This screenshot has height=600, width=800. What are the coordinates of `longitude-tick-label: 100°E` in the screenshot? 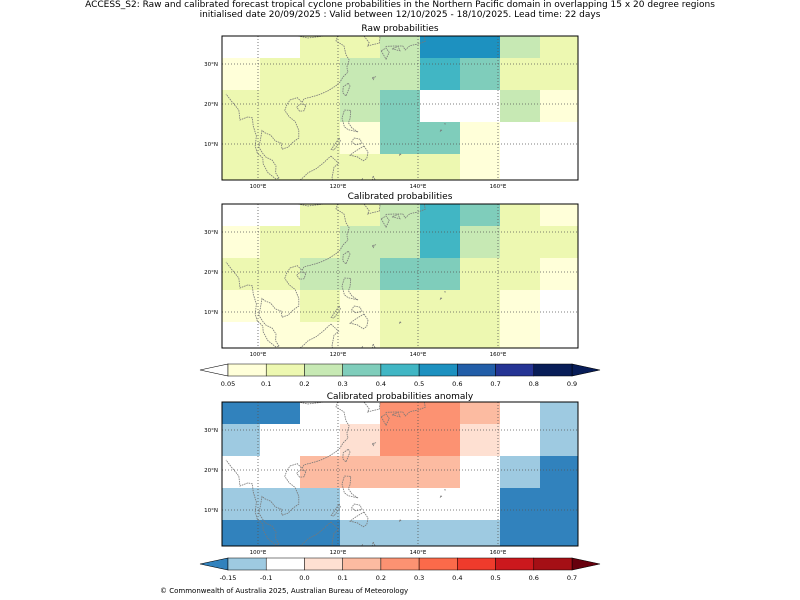 It's located at (258, 553).